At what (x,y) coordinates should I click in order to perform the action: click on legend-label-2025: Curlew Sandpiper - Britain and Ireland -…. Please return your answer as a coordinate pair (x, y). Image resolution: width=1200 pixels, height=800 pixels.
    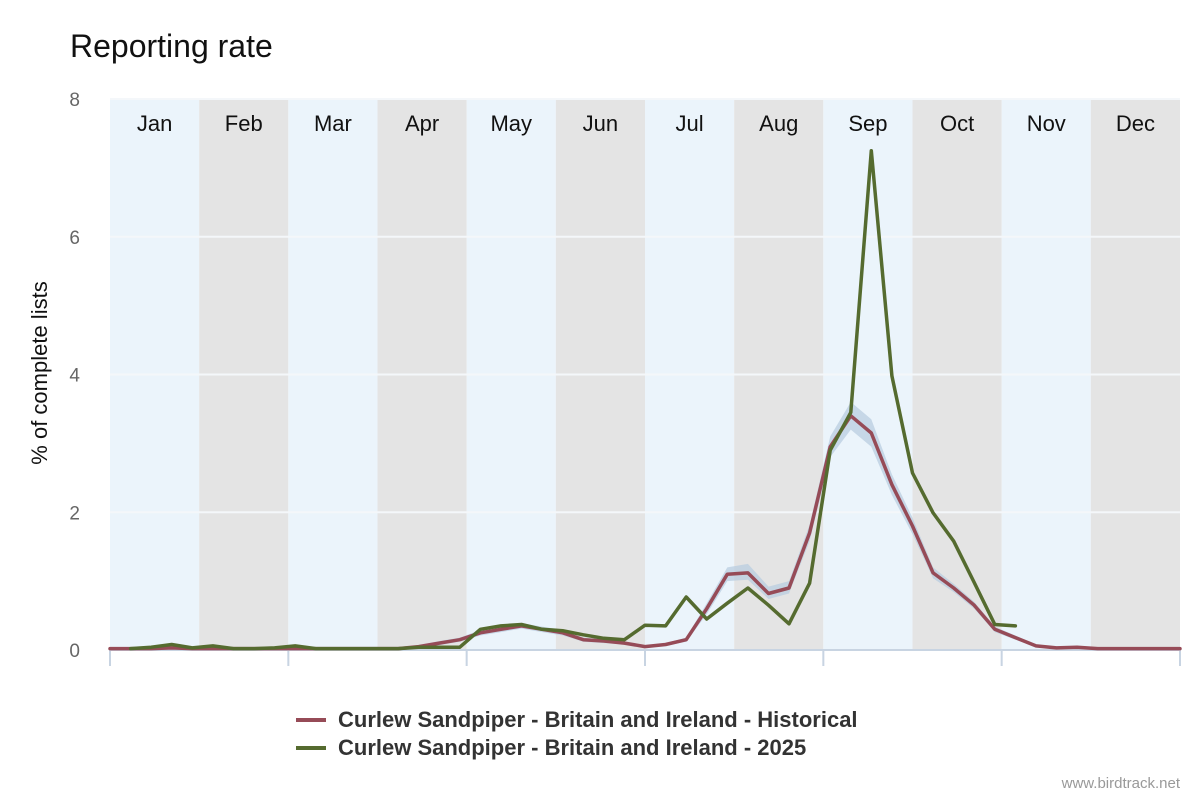
    Looking at the image, I should click on (572, 747).